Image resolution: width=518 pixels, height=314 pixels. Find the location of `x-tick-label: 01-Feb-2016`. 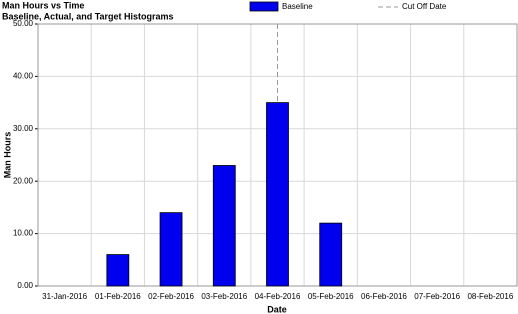

x-tick-label: 01-Feb-2016 is located at coordinates (118, 296).